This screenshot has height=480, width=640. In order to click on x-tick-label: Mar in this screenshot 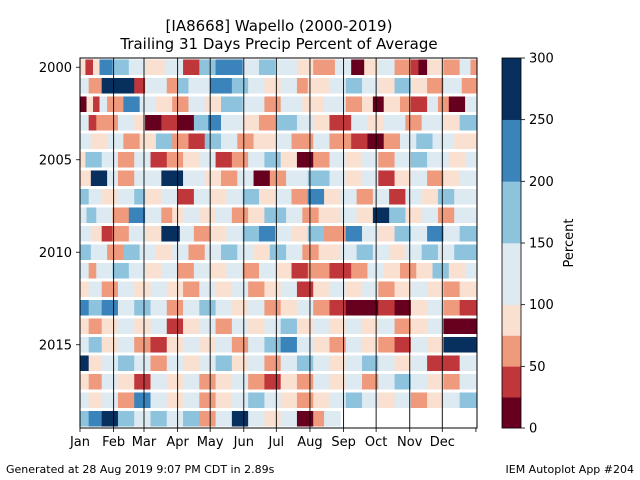, I will do `click(144, 442)`.